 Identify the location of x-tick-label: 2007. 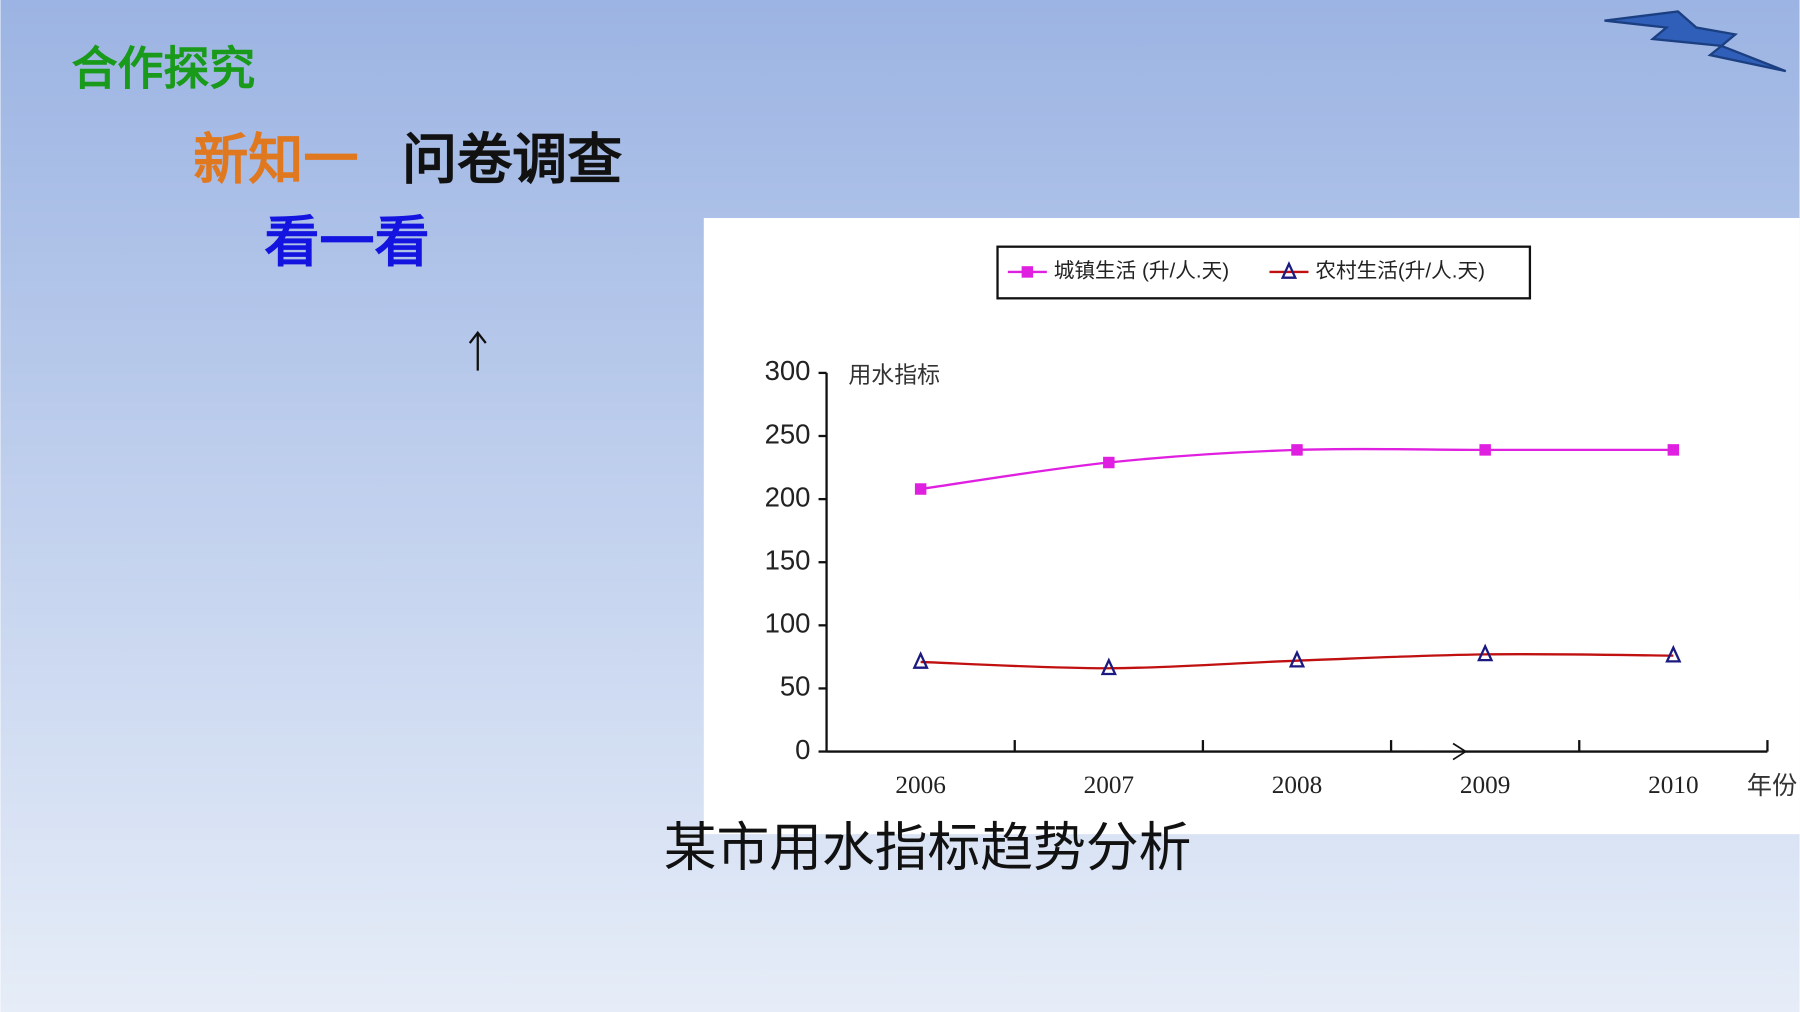
(1109, 785).